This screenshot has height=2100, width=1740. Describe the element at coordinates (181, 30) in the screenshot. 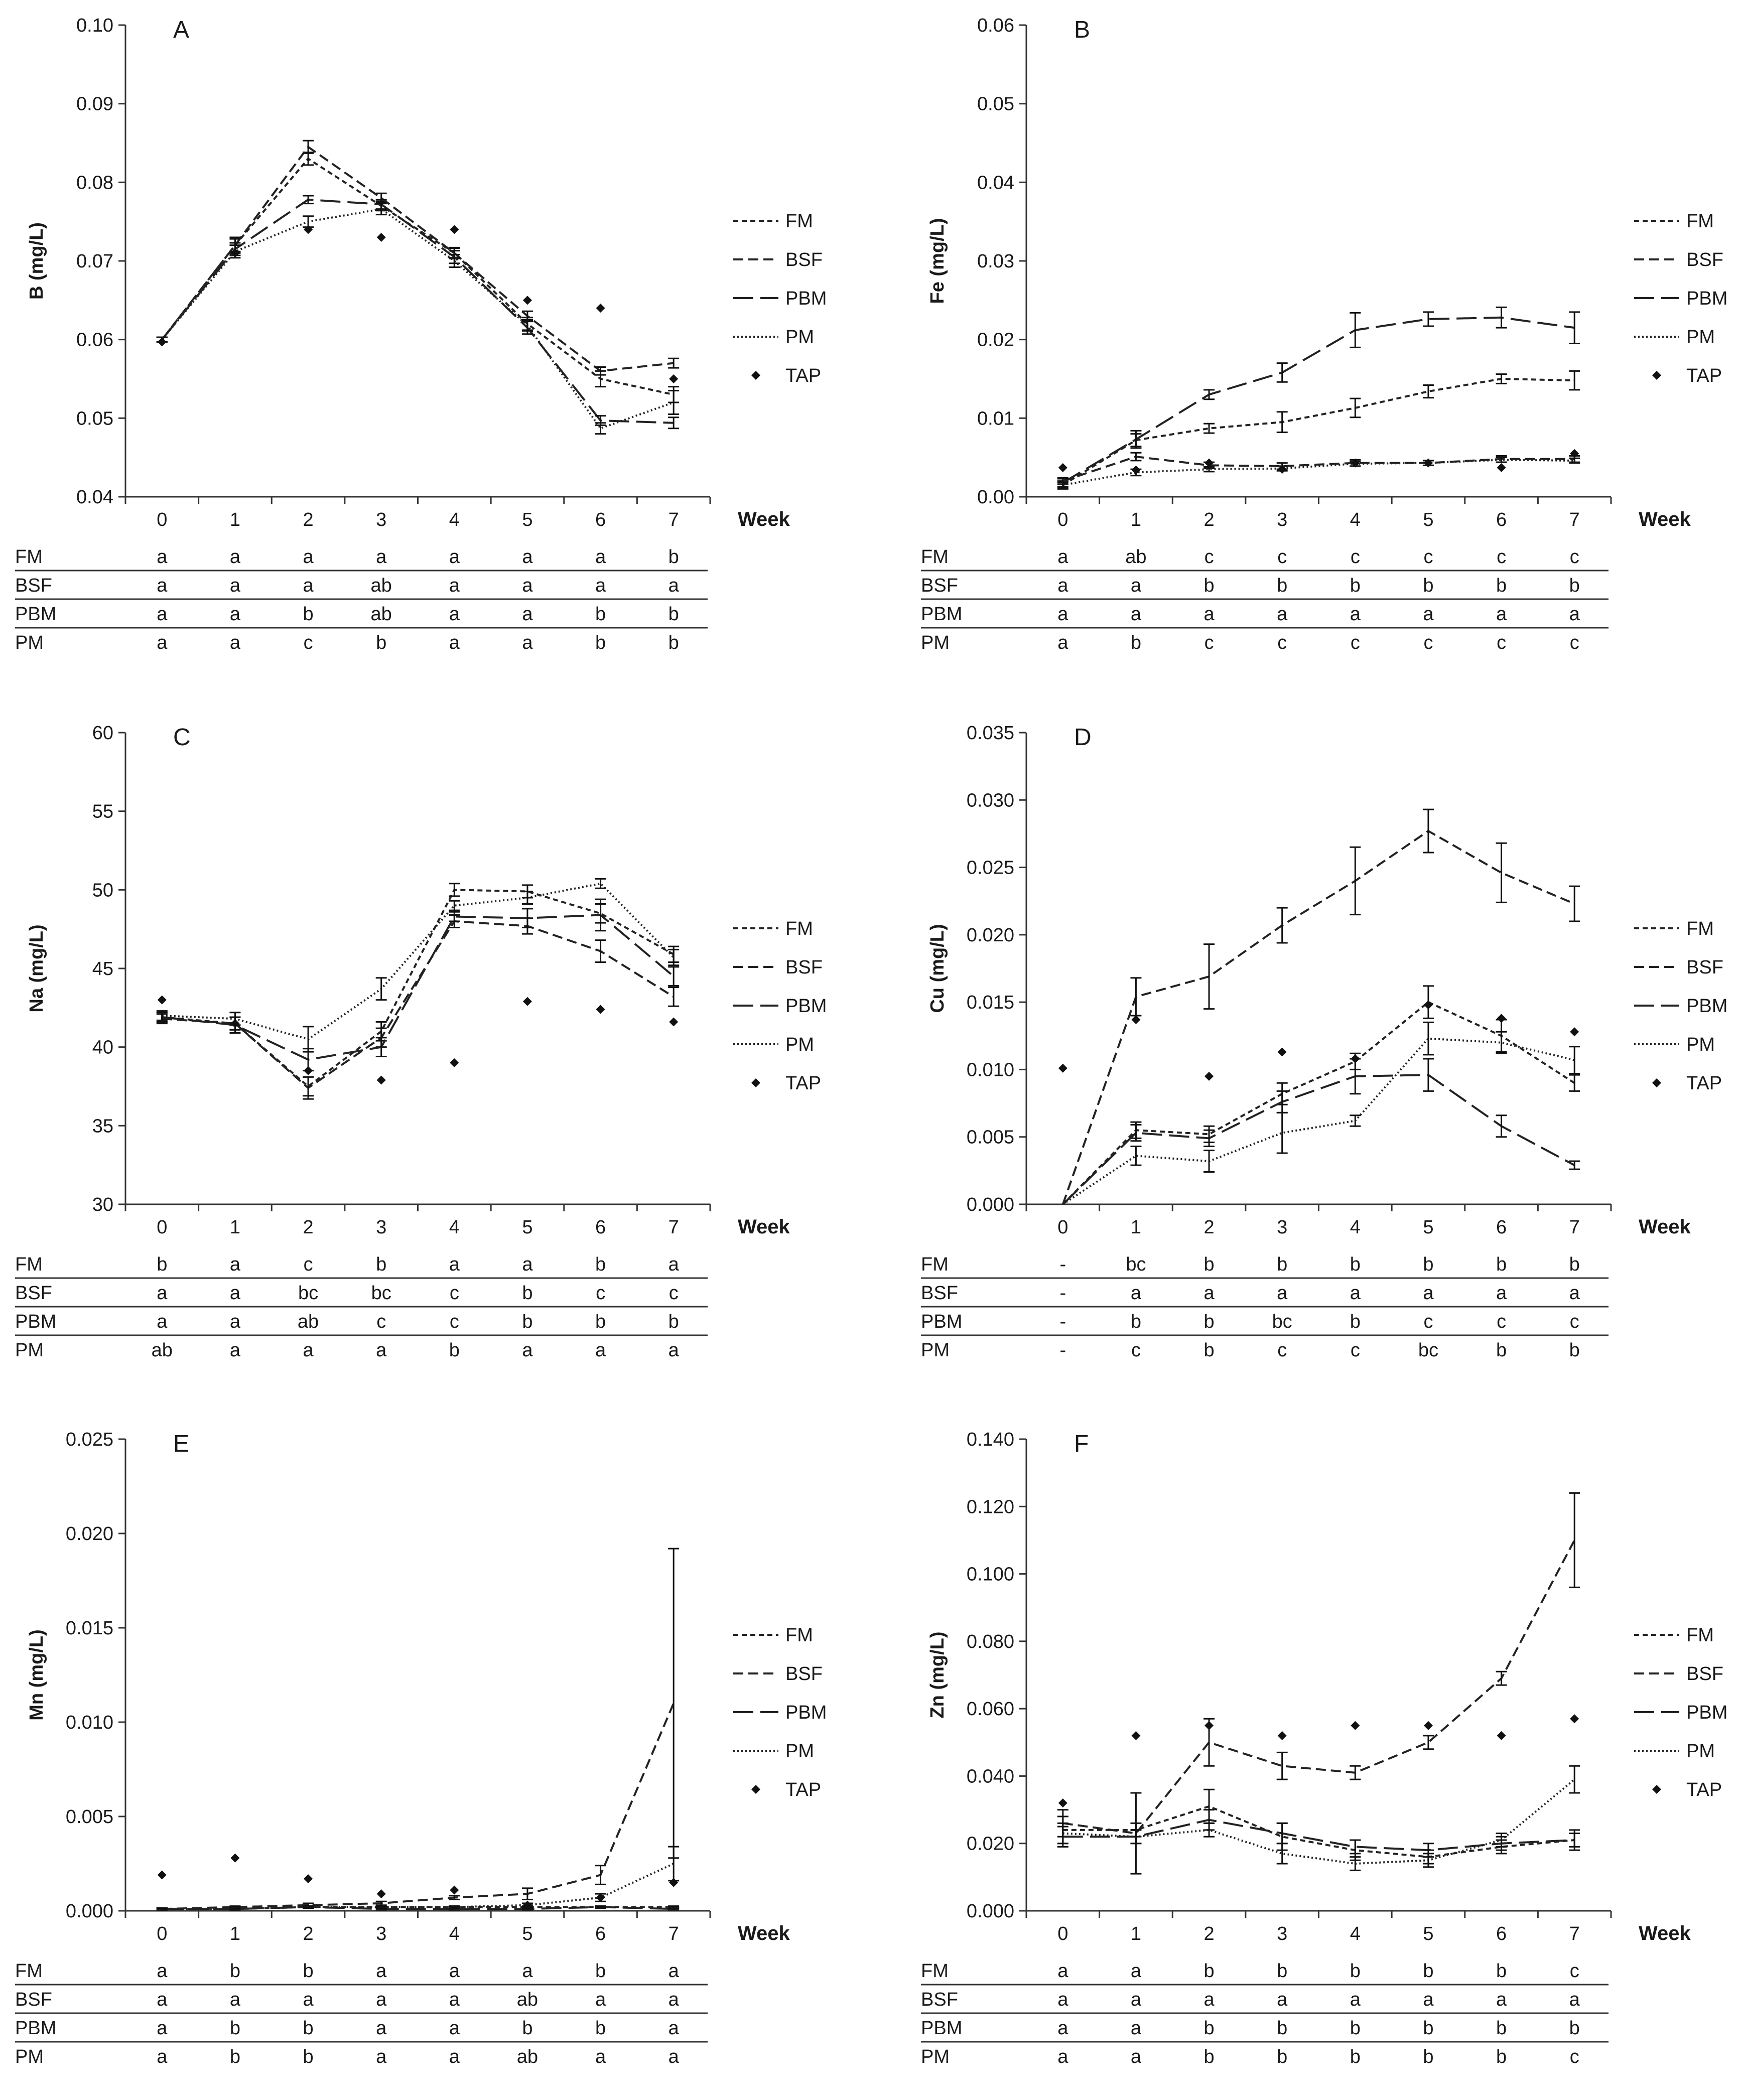

I see `panel-letter: A` at that location.